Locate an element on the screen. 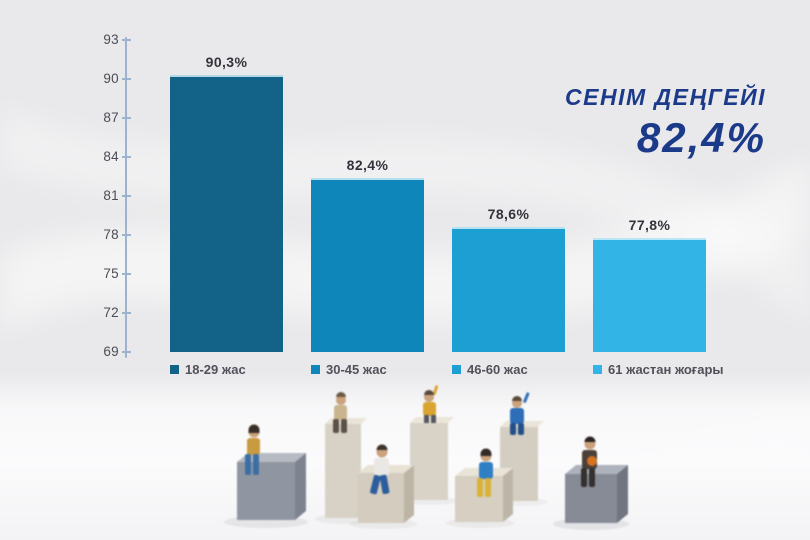 The width and height of the screenshot is (810, 540). y-tick-label: 87 is located at coordinates (111, 117).